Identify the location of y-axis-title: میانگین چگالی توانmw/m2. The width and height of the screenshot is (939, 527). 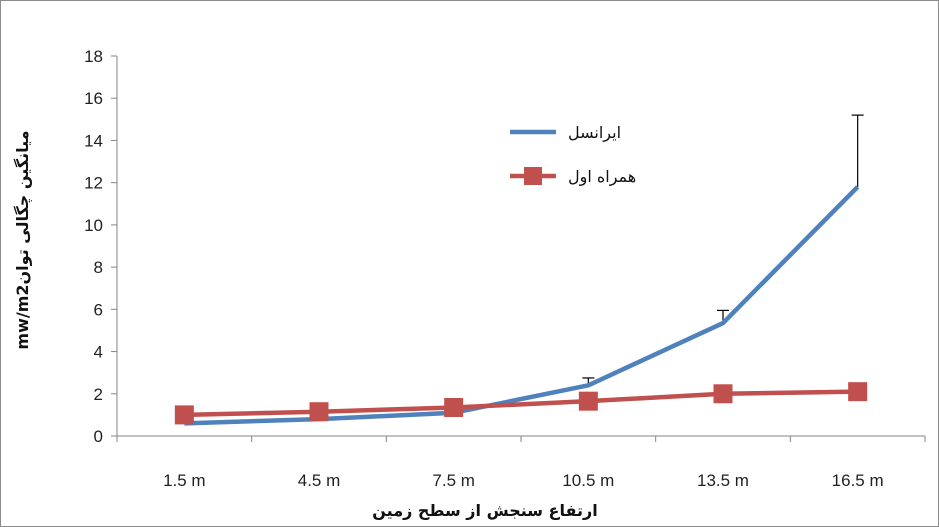
(23, 239).